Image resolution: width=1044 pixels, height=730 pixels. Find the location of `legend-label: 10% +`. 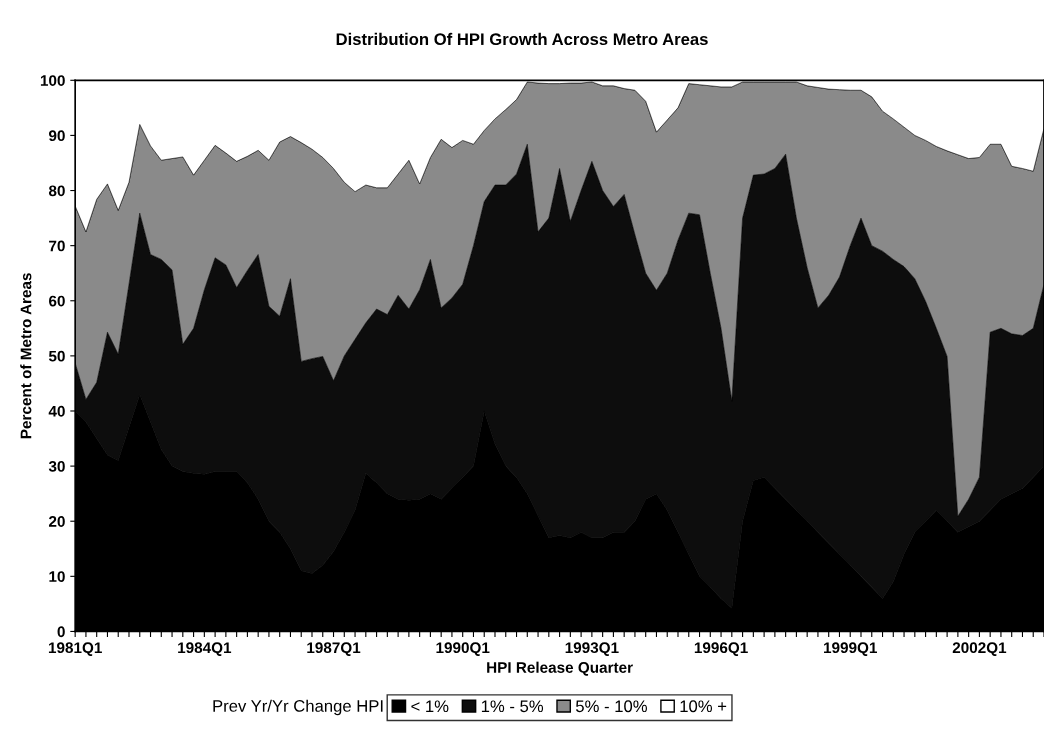

legend-label: 10% + is located at coordinates (703, 706).